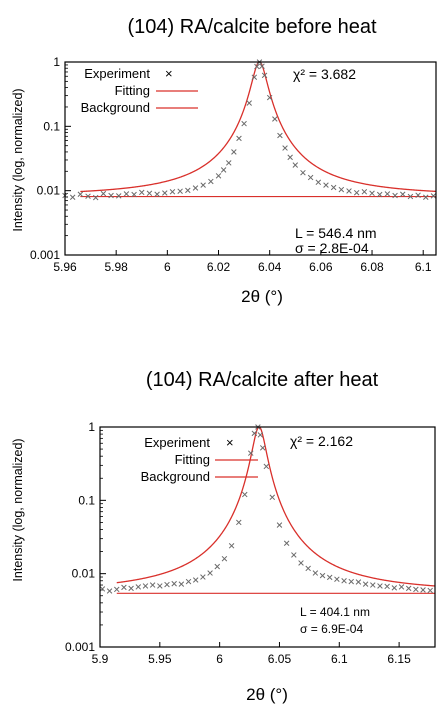 The image size is (437, 706). What do you see at coordinates (336, 233) in the screenshot?
I see `crystallite-size-annotation: L = 546.4 nm` at bounding box center [336, 233].